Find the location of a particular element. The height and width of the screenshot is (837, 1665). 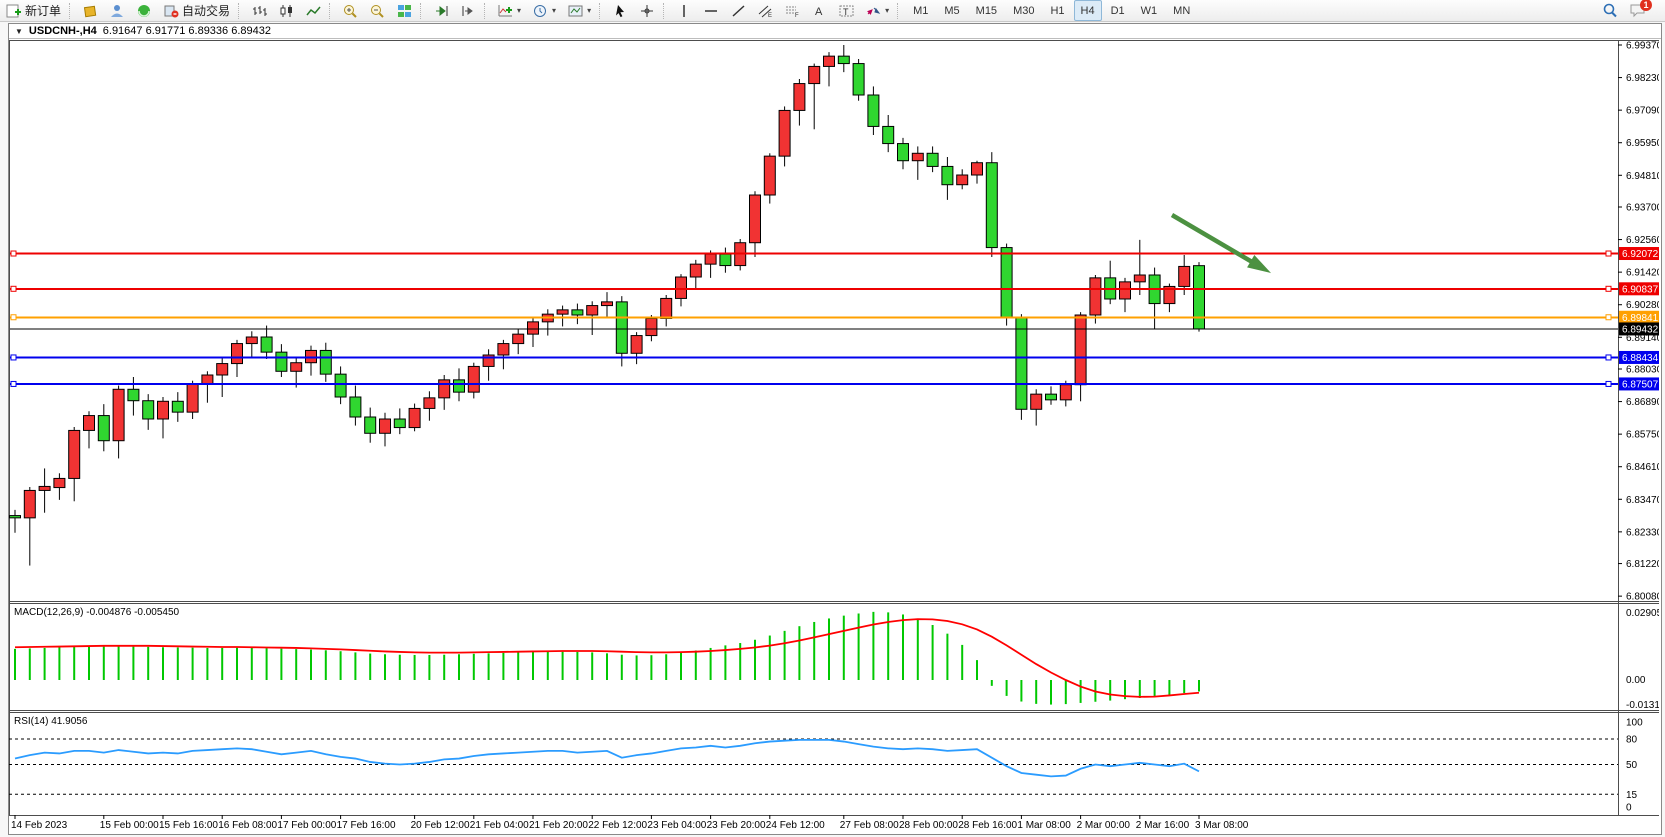

fibonacci-button: F is located at coordinates (792, 10).